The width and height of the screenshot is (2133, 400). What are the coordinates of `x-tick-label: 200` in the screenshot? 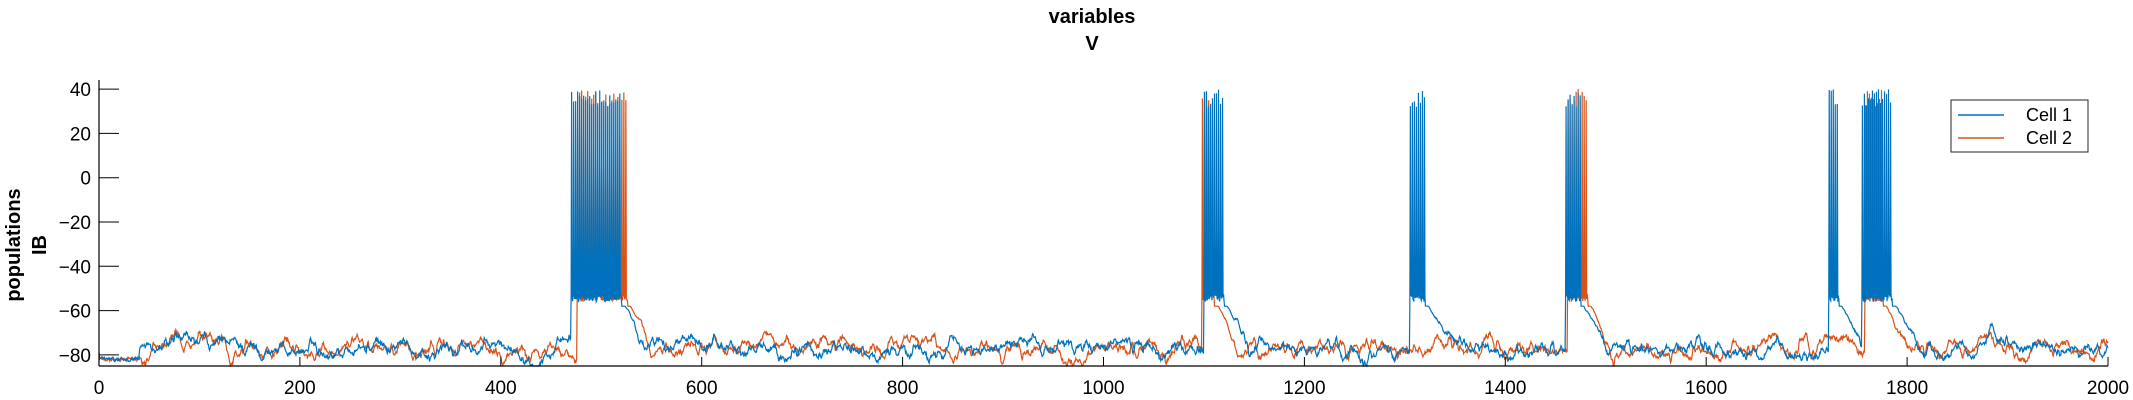 It's located at (300, 388).